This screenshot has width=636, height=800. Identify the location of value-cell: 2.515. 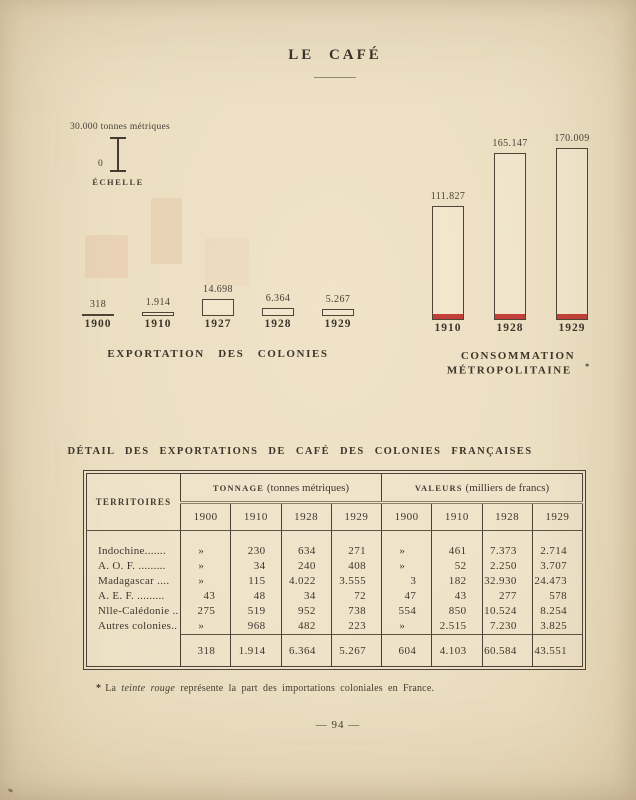
(456, 627).